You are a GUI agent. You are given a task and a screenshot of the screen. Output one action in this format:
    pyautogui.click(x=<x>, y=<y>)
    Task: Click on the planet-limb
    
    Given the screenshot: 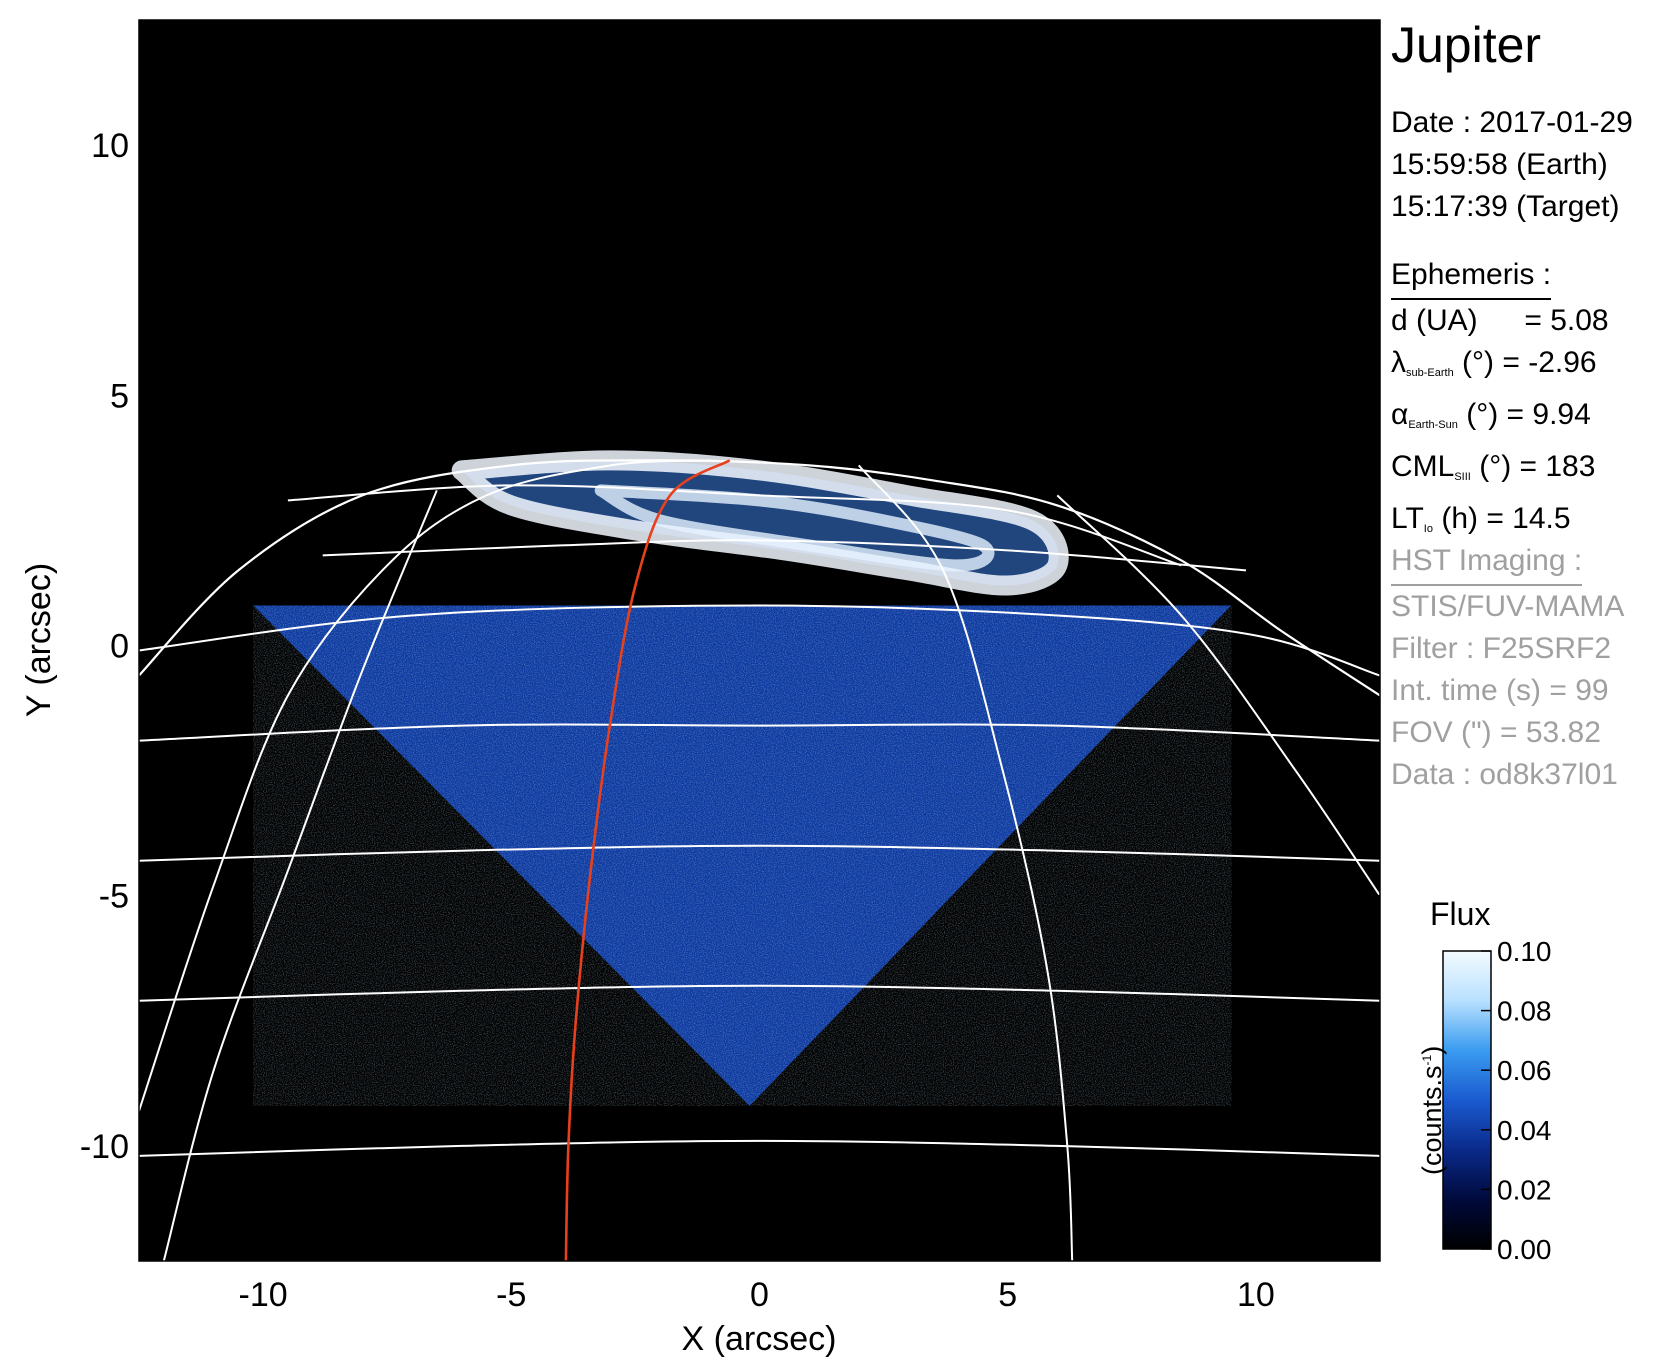 What is the action you would take?
    pyautogui.click(x=759, y=578)
    